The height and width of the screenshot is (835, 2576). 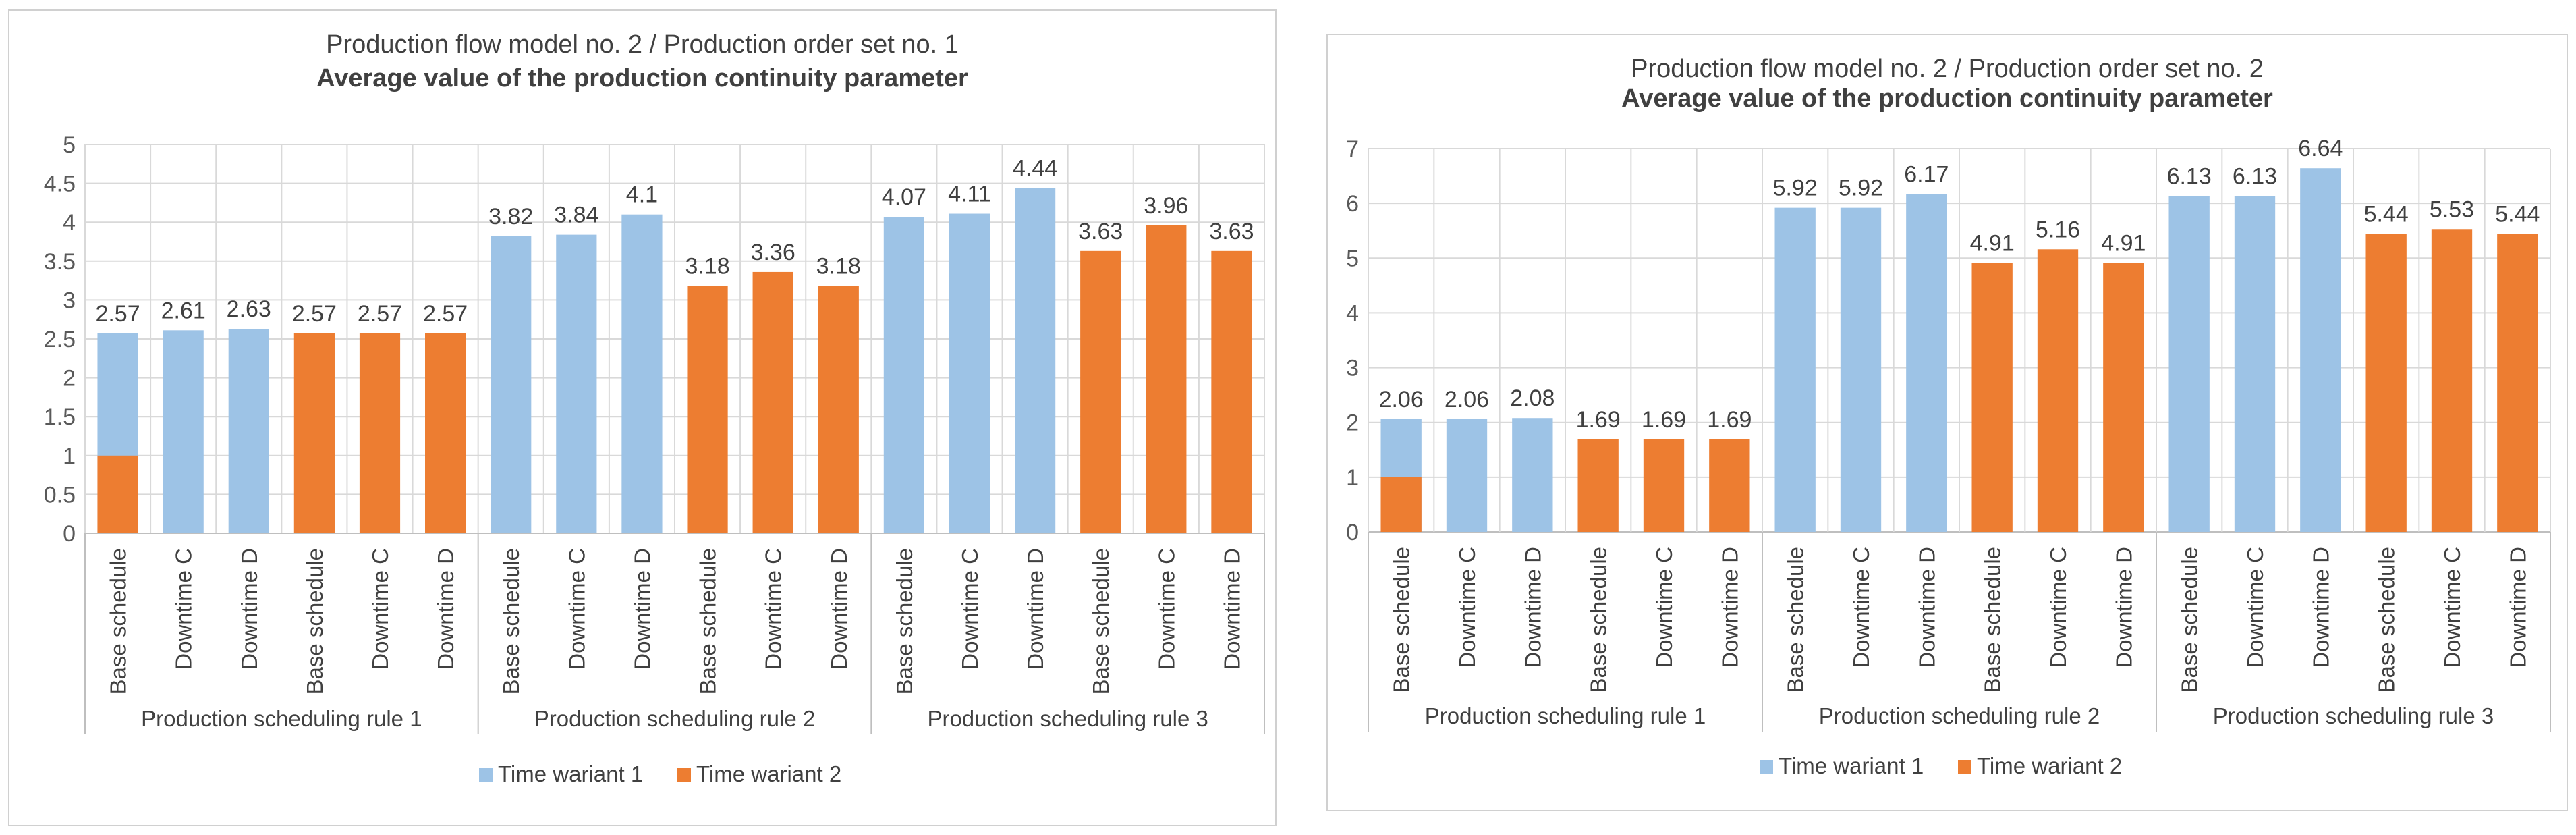 I want to click on bar-value-label: 4.44, so click(x=1035, y=169).